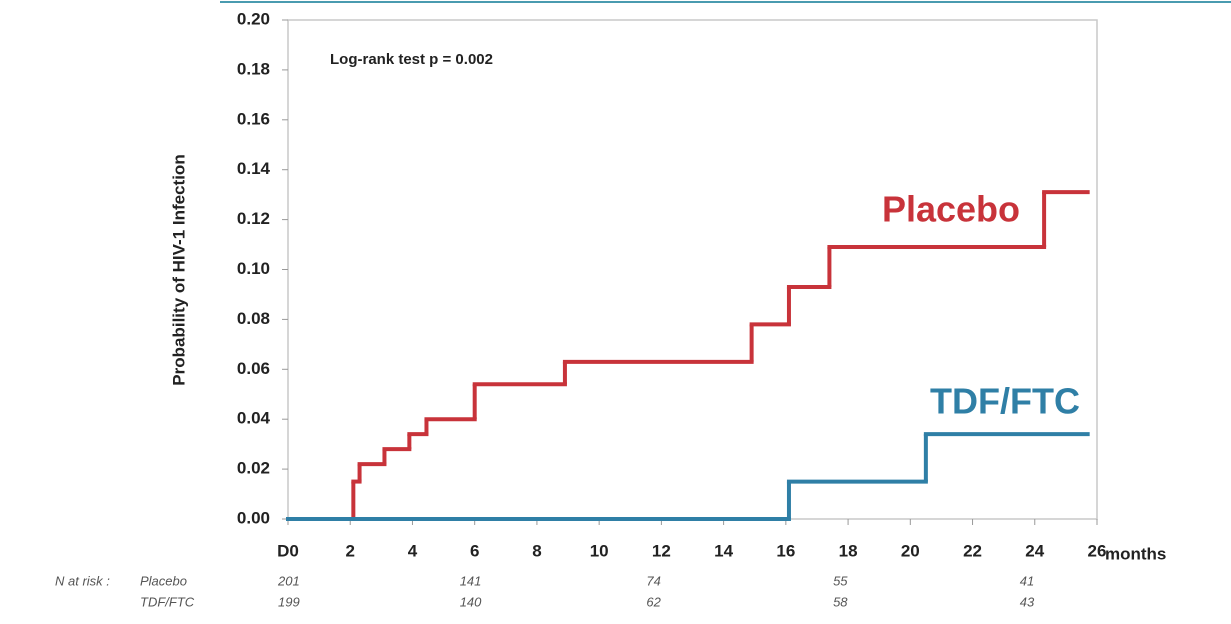  I want to click on x-tick-label: 26, so click(1097, 550).